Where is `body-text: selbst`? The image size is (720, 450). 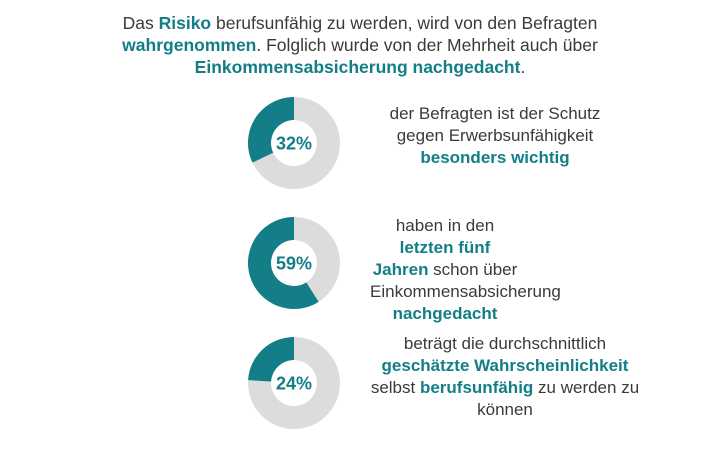 body-text: selbst is located at coordinates (395, 387).